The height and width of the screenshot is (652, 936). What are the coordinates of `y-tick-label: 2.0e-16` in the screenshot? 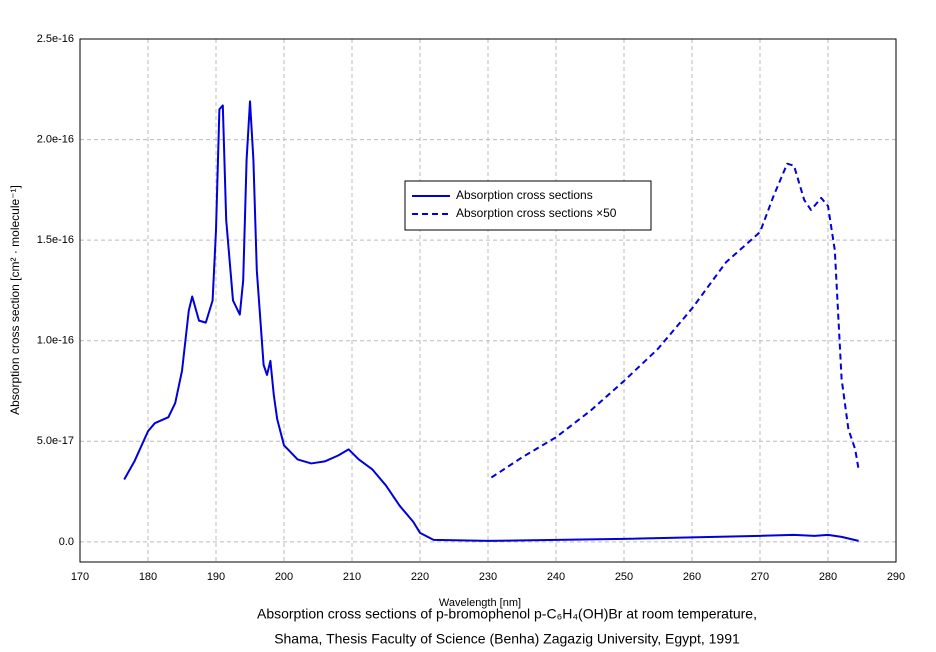 It's located at (55, 139).